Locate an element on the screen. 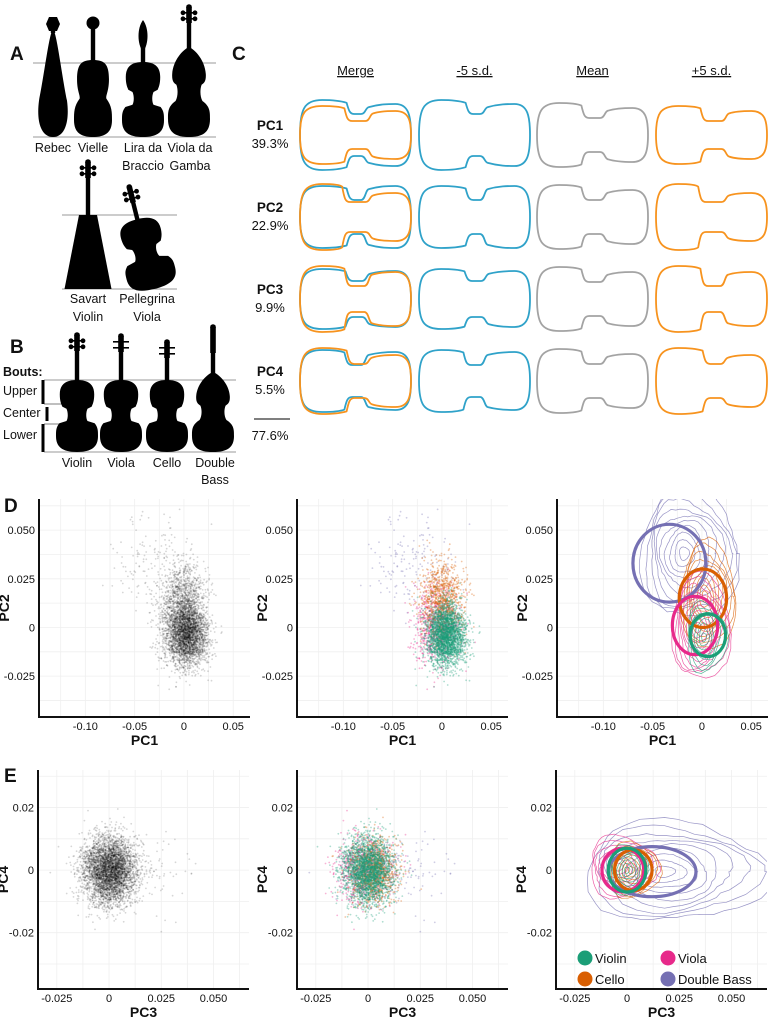  pegbox is located at coordinates (88, 170).